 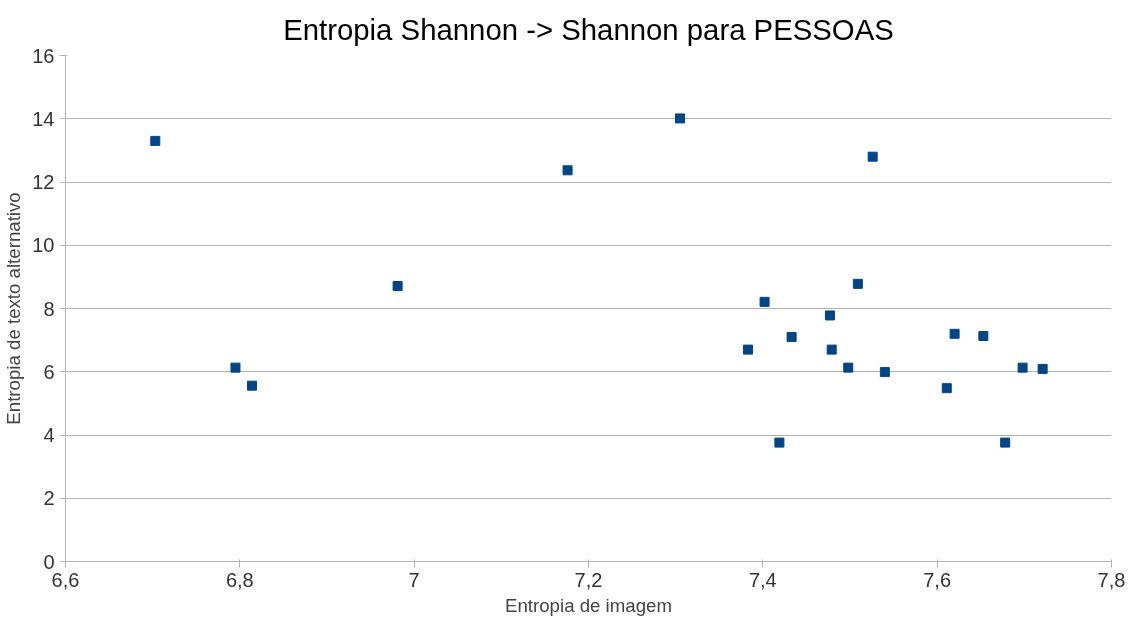 What do you see at coordinates (762, 579) in the screenshot?
I see `x-tick-label: 7,4` at bounding box center [762, 579].